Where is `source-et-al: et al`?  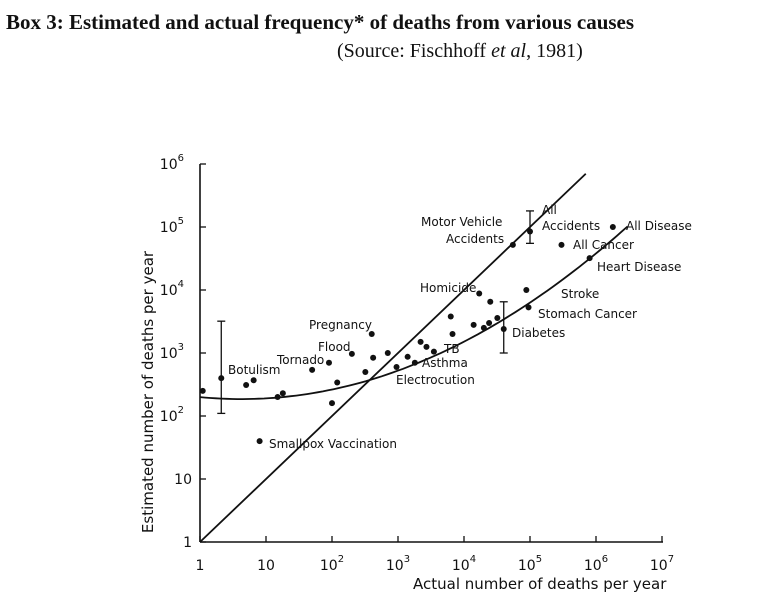
source-et-al: et al is located at coordinates (509, 51).